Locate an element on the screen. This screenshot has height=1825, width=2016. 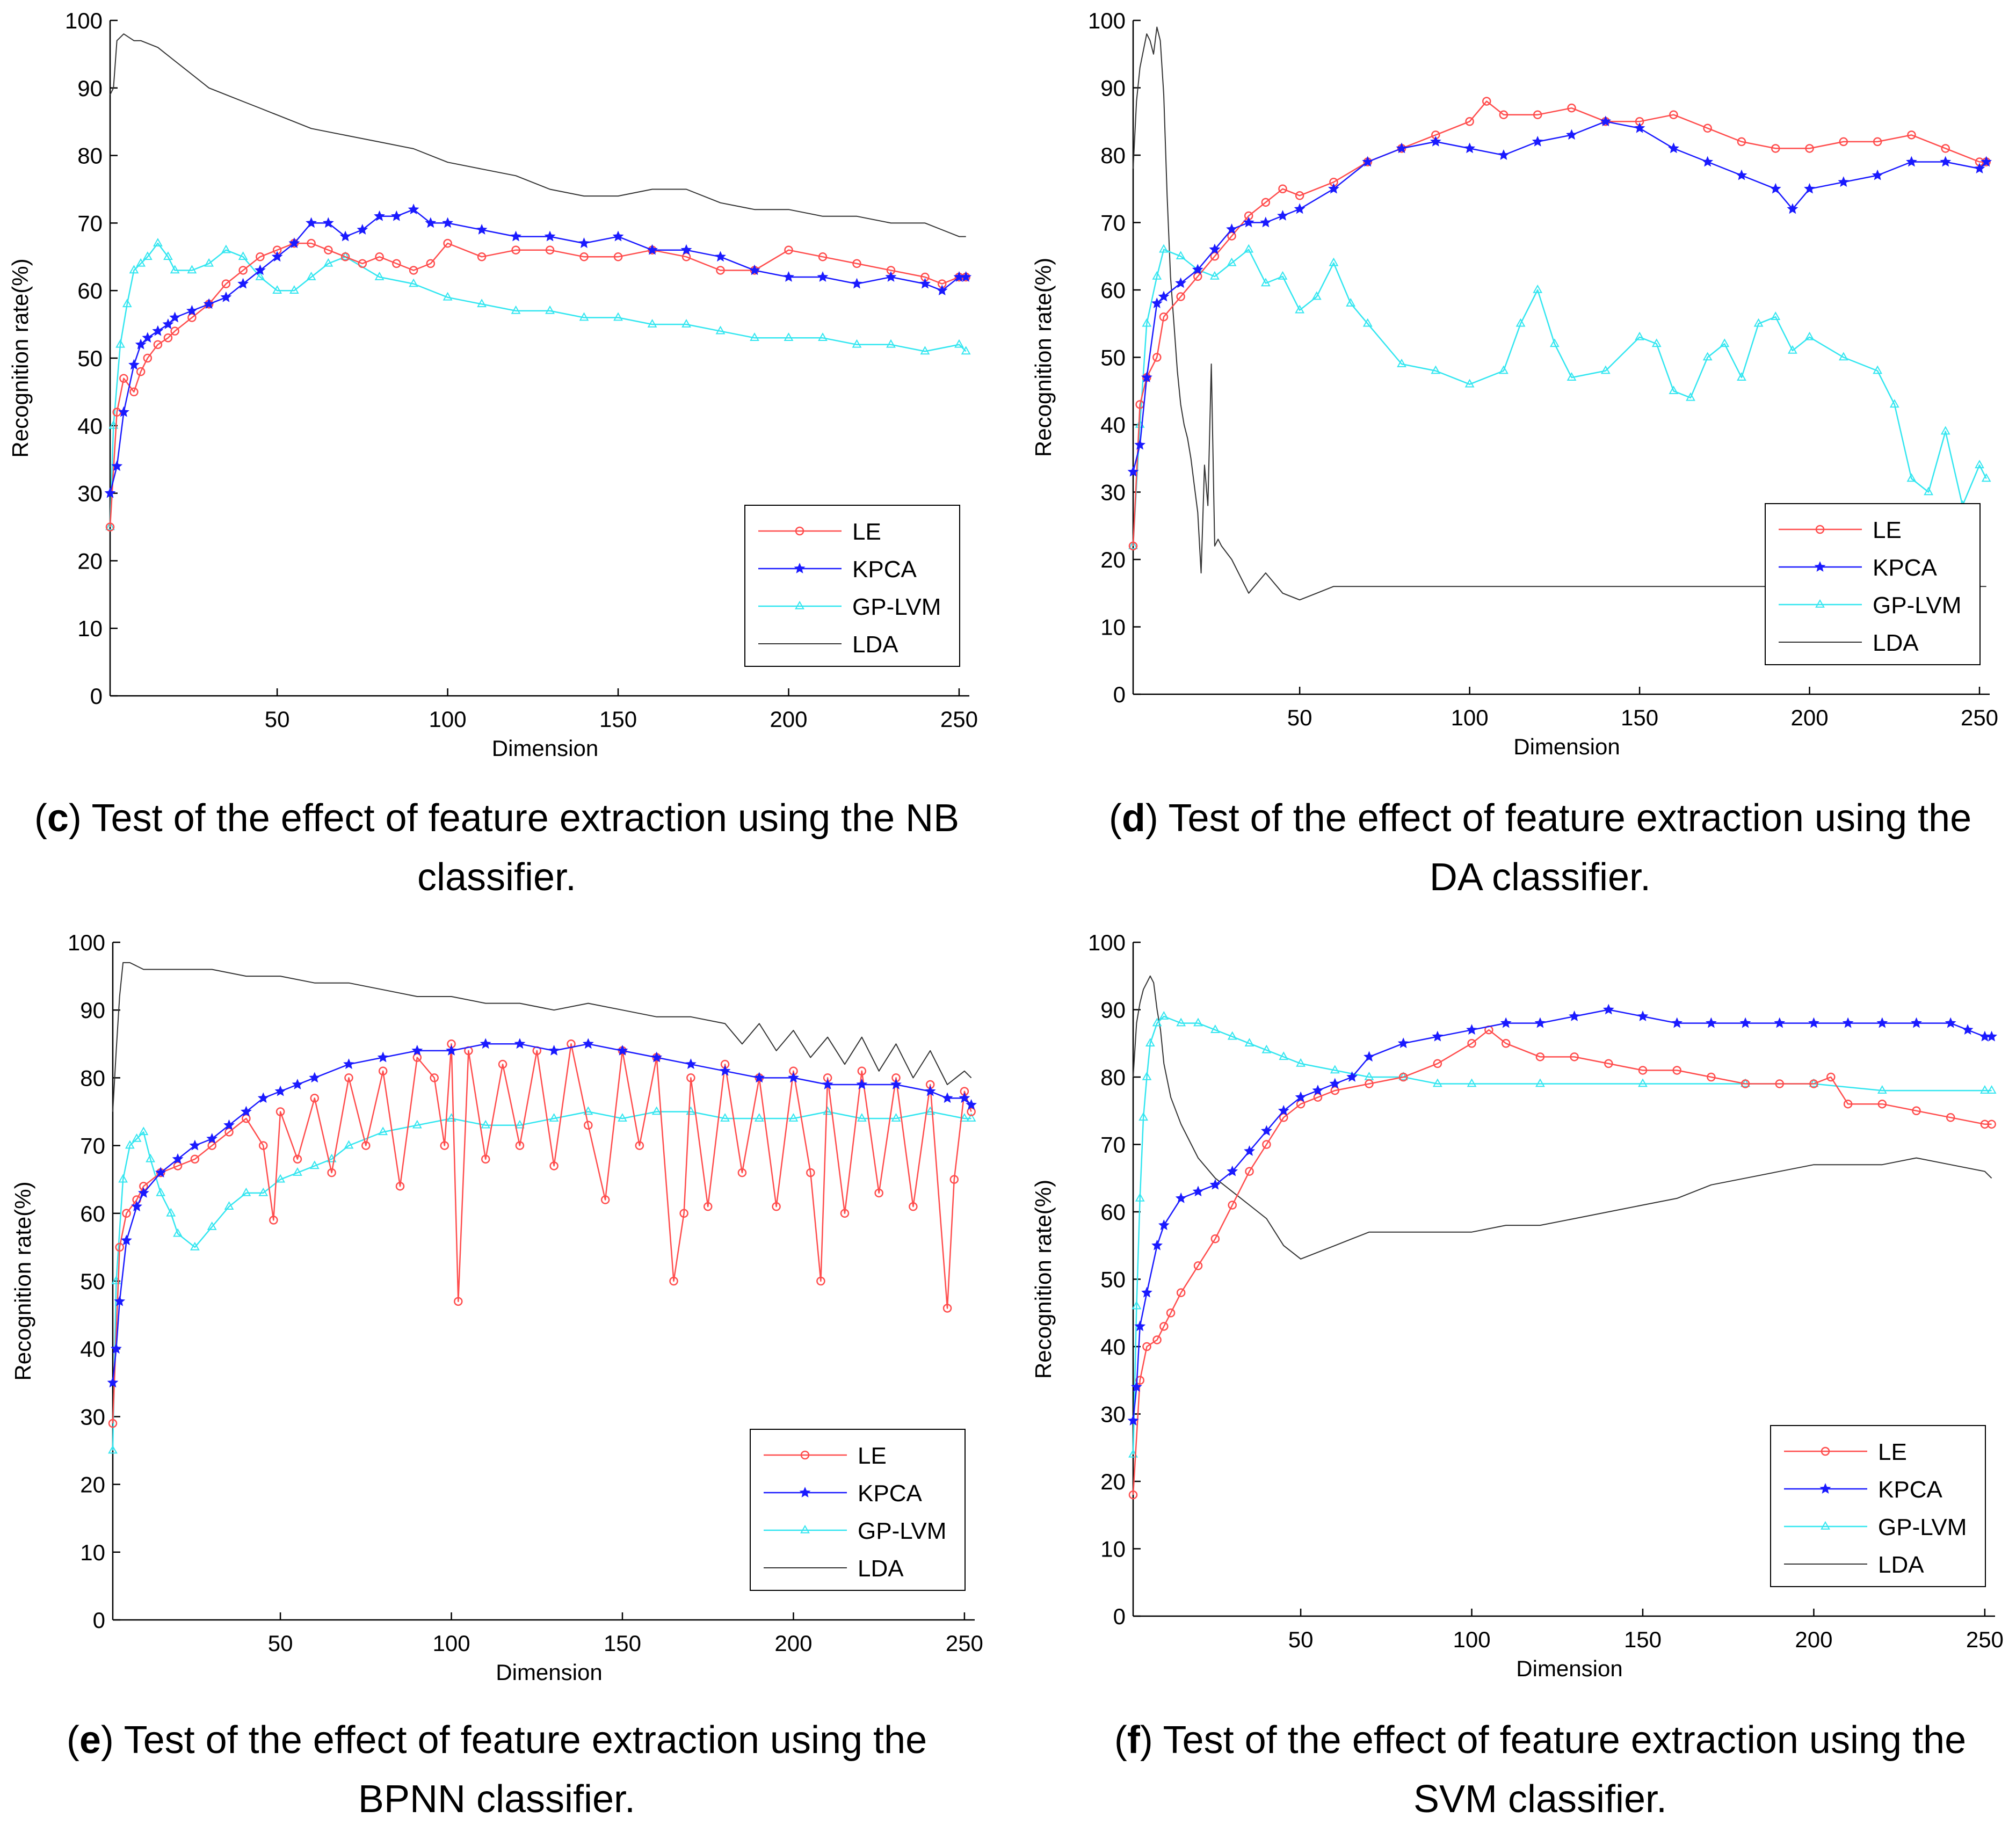
chart-e-y-tick-label: 10 is located at coordinates (92, 1552).